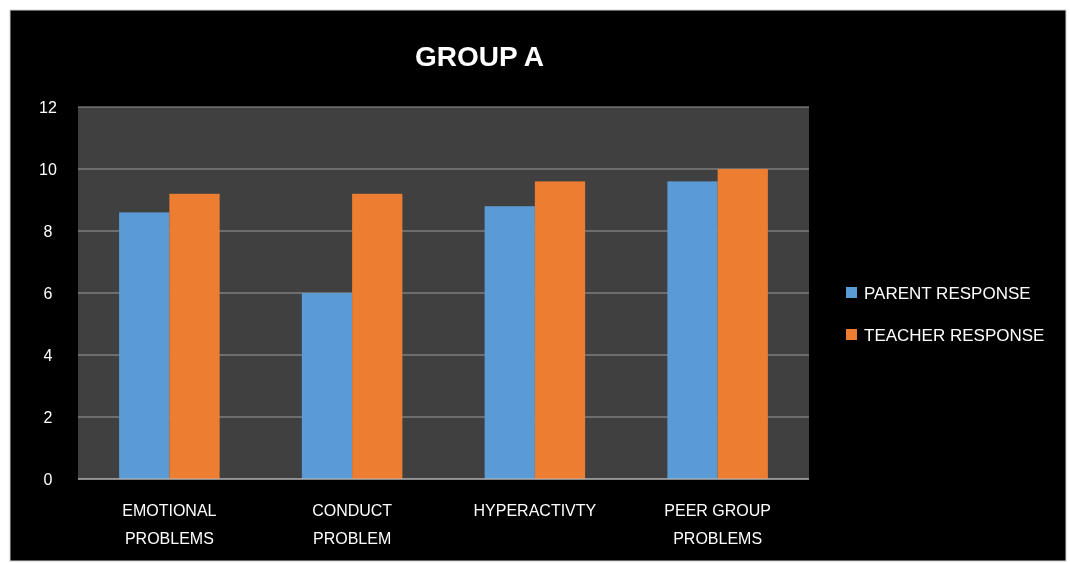  I want to click on x-tick-label: PEER GROUP PROBLEMS, so click(717, 524).